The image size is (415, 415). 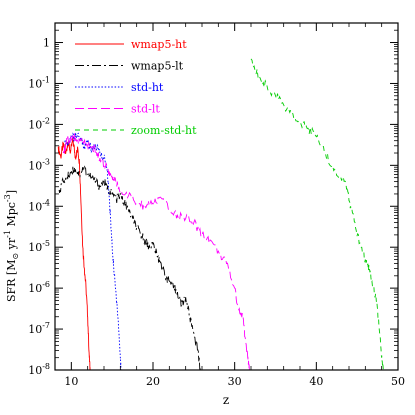 I want to click on series-line-std-ht, so click(x=93, y=251).